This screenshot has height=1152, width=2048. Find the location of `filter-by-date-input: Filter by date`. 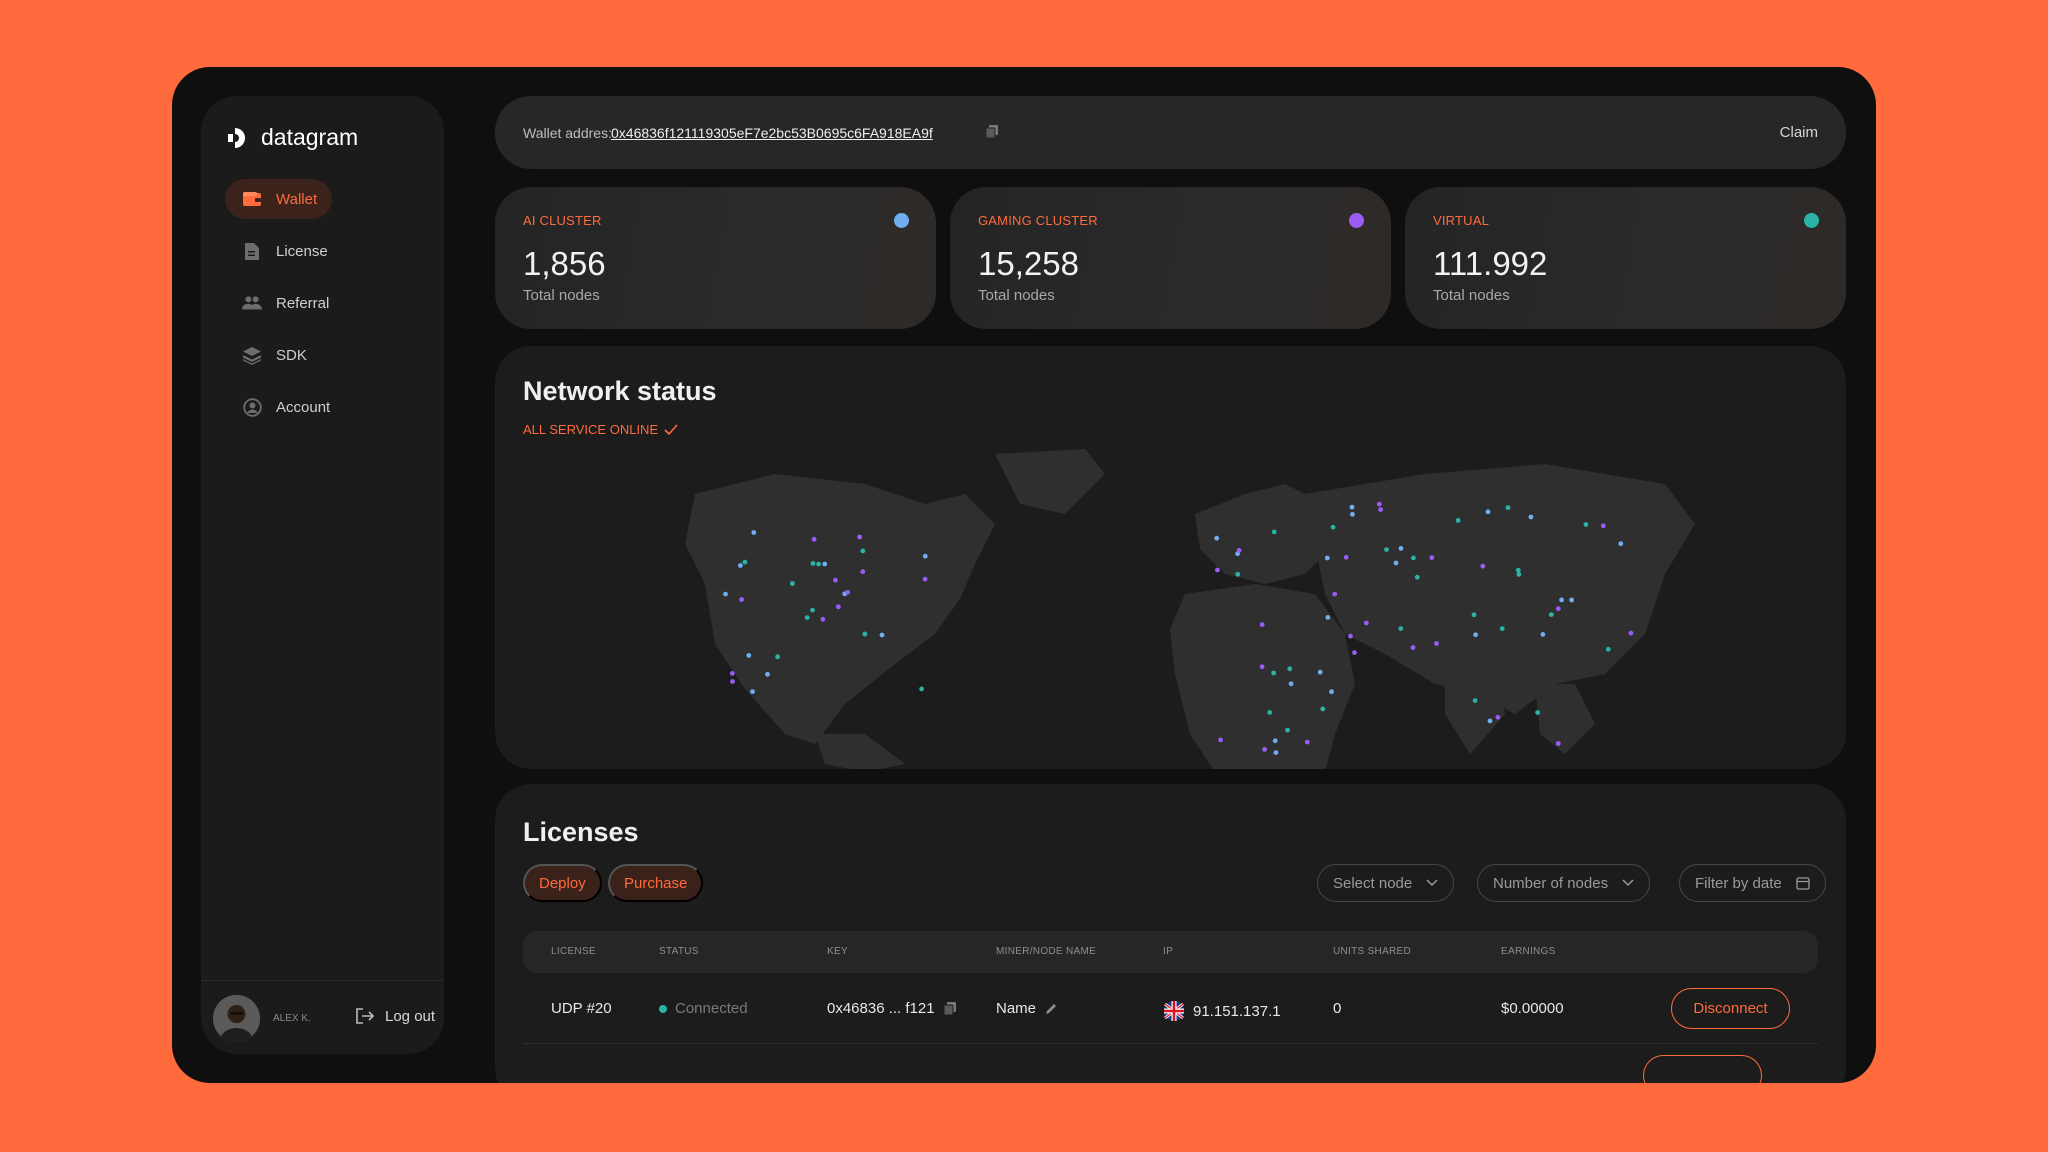

filter-by-date-input: Filter by date is located at coordinates (1752, 883).